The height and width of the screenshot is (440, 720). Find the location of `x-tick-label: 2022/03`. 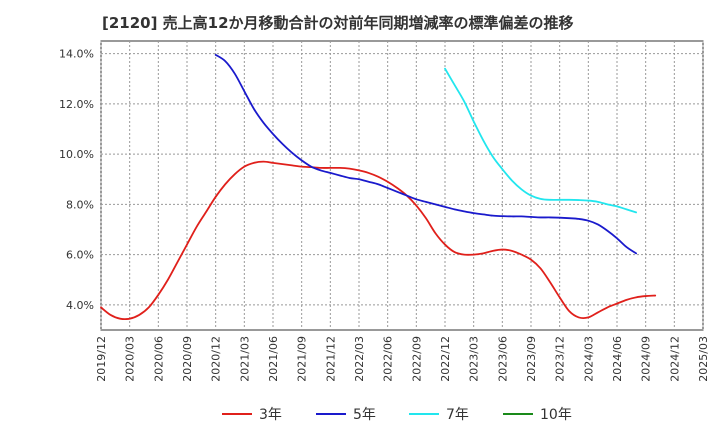

x-tick-label: 2022/03 is located at coordinates (359, 359).